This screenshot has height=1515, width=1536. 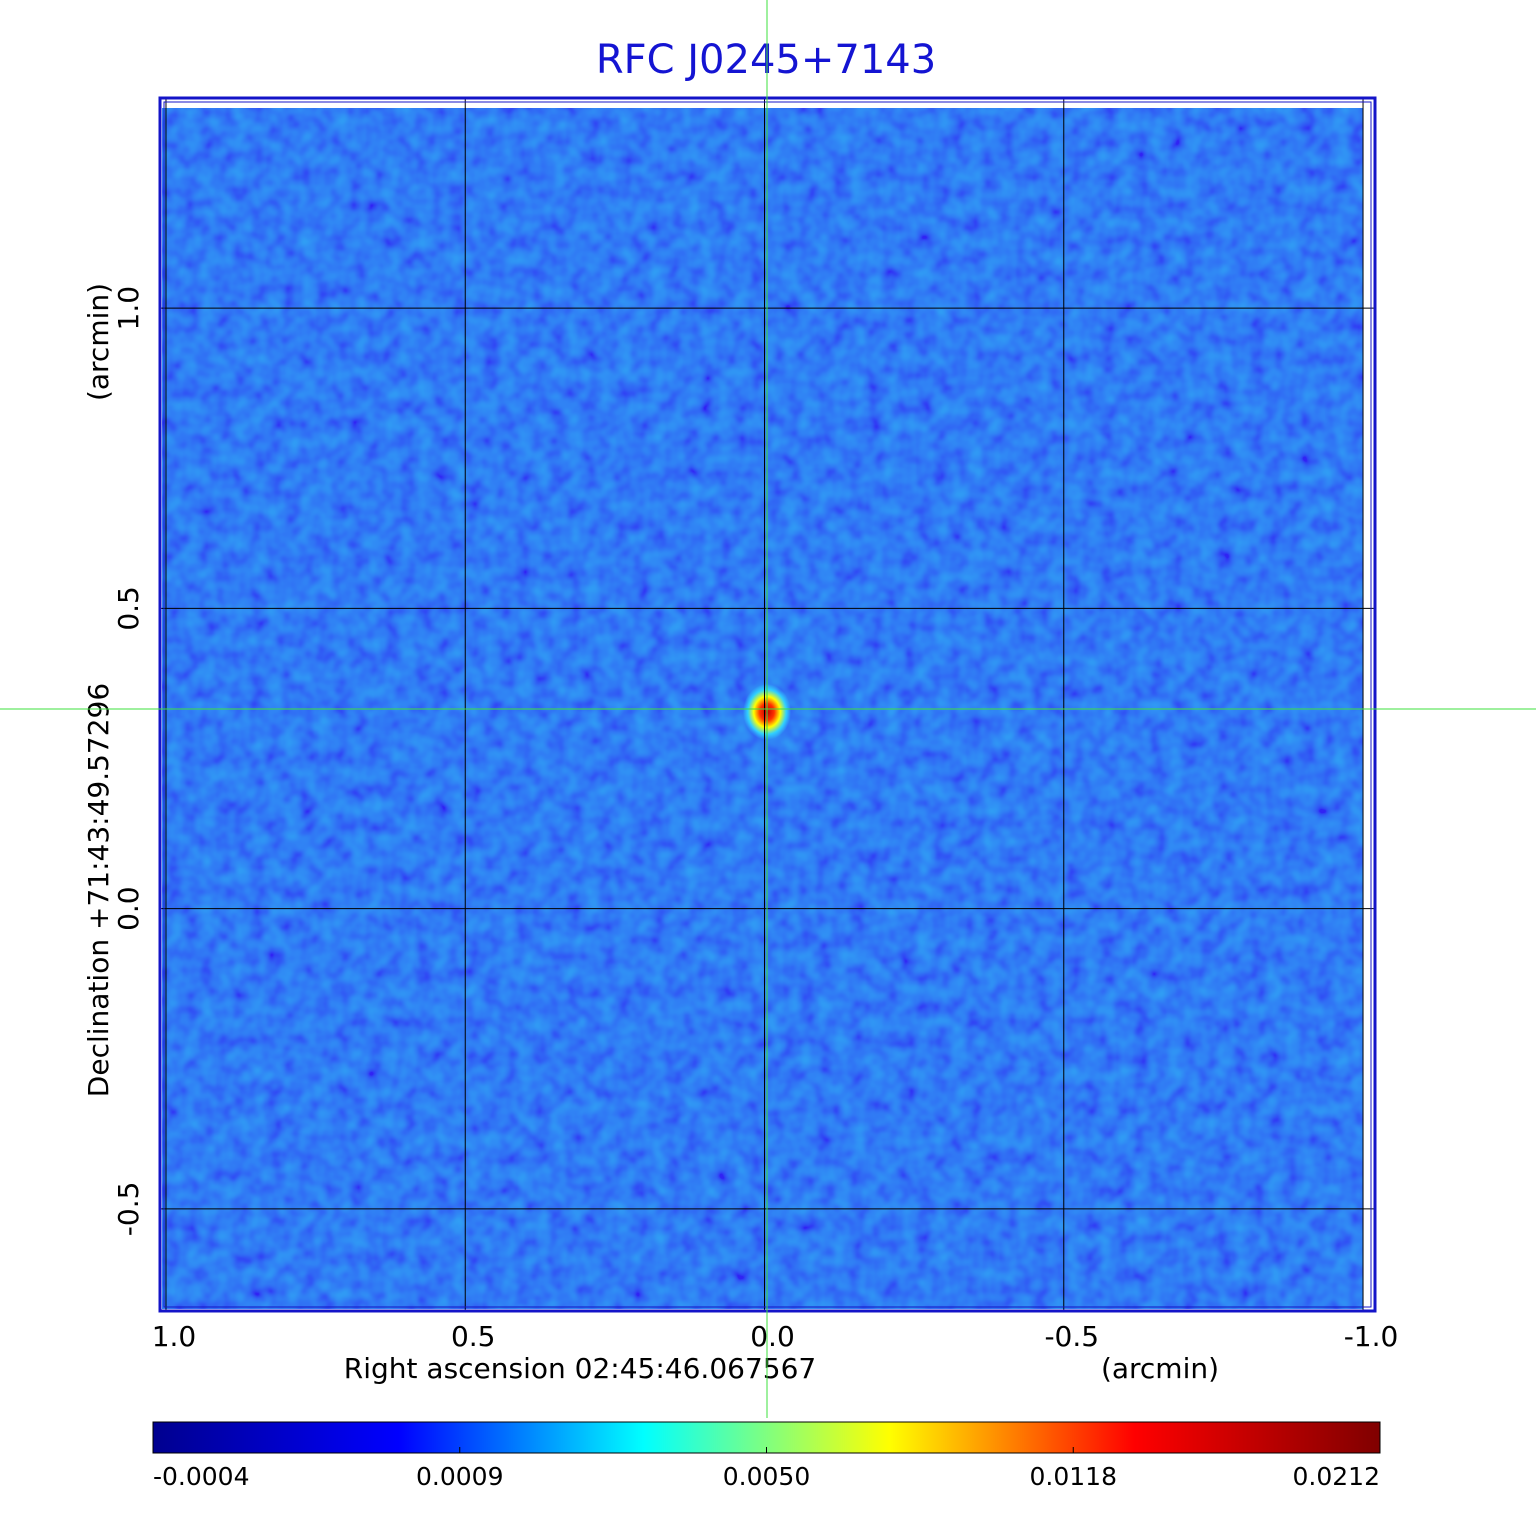 What do you see at coordinates (473, 1336) in the screenshot?
I see `x-tick-label: 0.5` at bounding box center [473, 1336].